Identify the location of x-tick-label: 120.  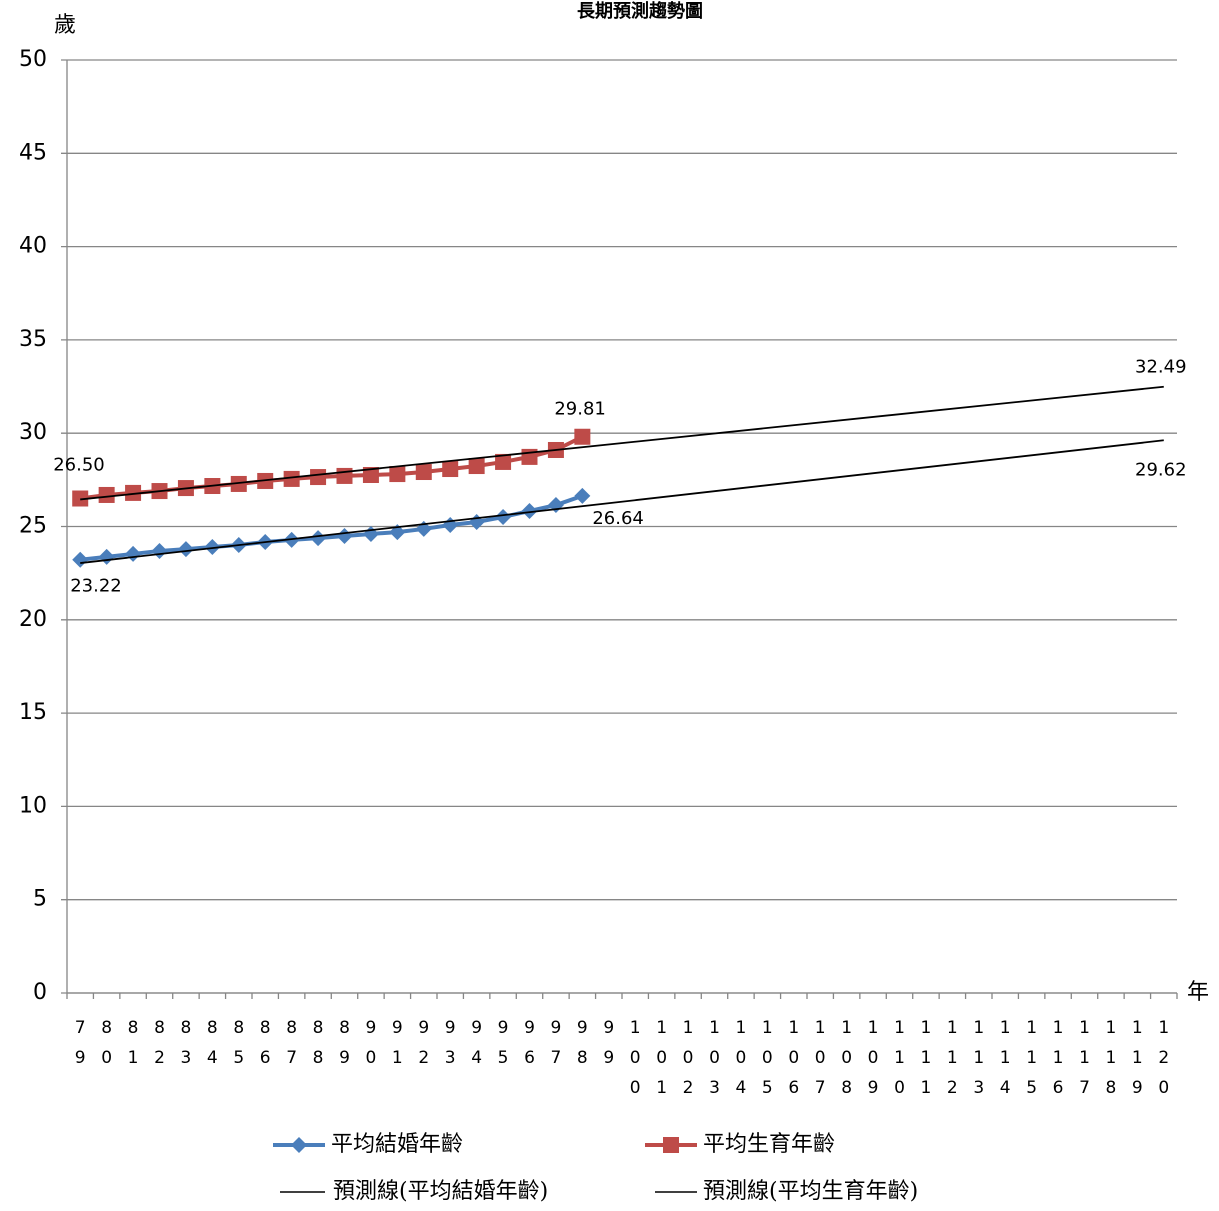
(1164, 1063).